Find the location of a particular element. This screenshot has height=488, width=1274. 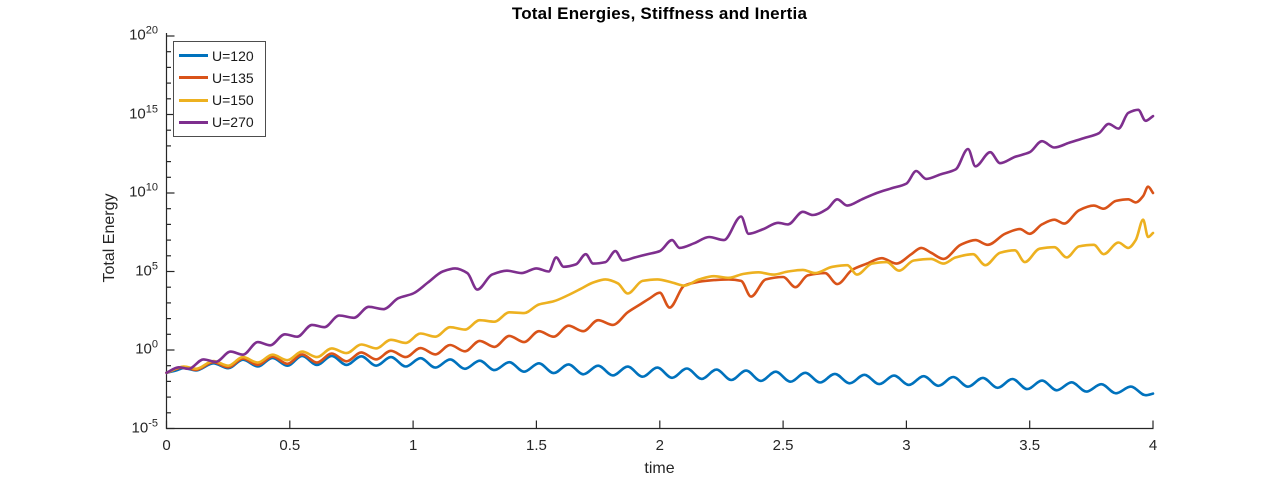

legend-item-u150: U=150 is located at coordinates (219, 100).